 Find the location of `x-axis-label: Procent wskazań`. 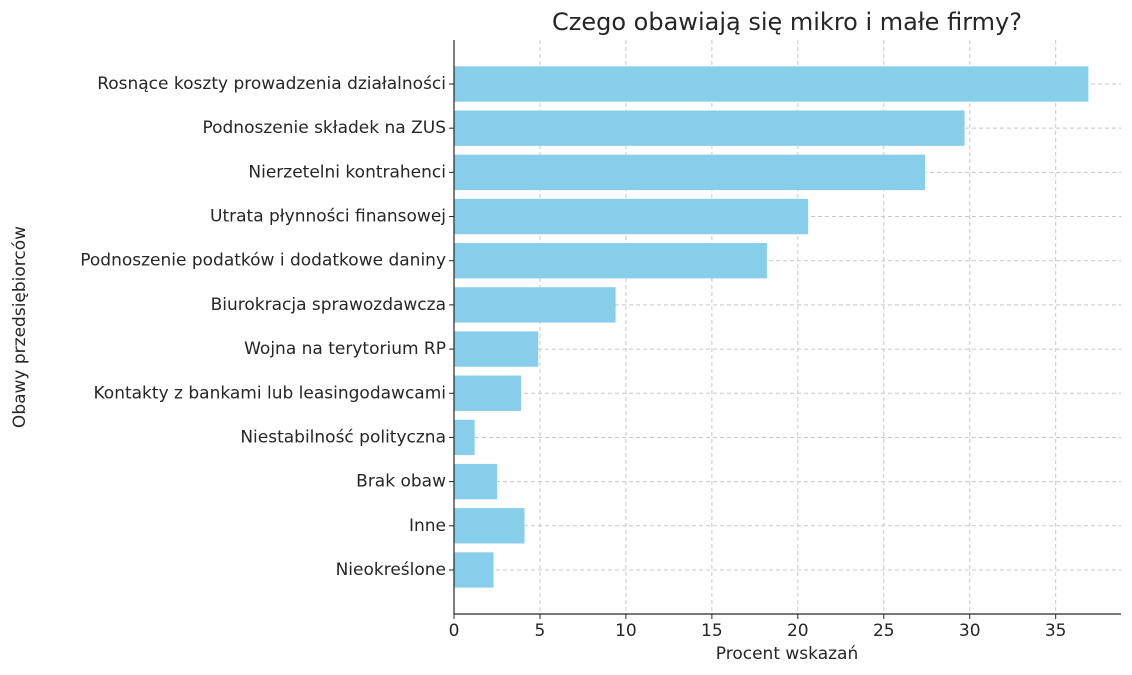

x-axis-label: Procent wskazań is located at coordinates (787, 654).